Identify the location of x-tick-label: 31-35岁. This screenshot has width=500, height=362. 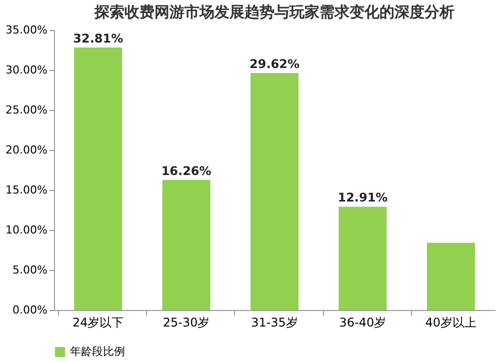
(274, 323).